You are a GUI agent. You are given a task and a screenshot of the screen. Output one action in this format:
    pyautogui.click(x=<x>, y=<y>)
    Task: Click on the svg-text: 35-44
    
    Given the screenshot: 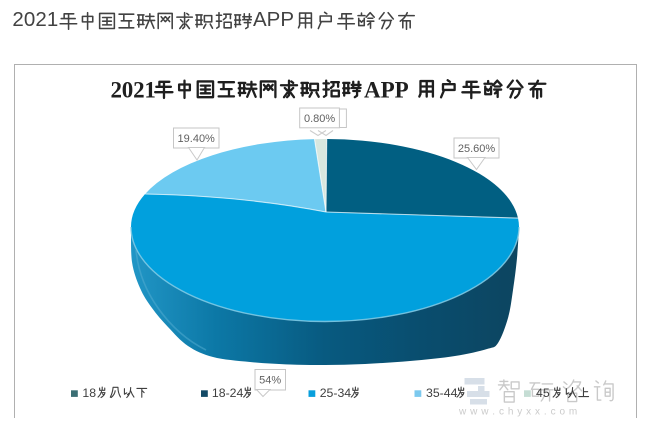 What is the action you would take?
    pyautogui.click(x=442, y=393)
    